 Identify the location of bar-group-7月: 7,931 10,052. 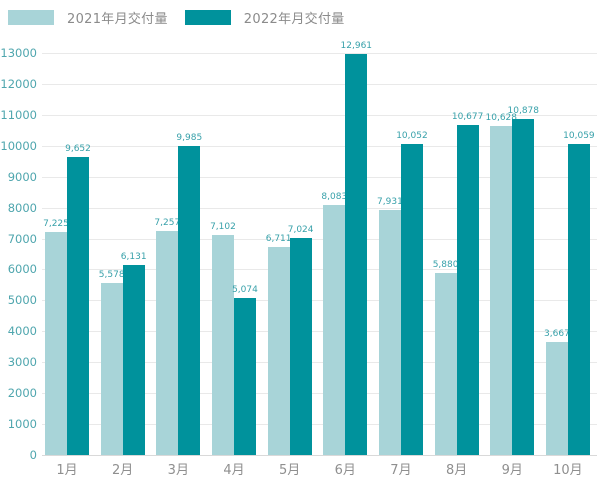
(402, 293).